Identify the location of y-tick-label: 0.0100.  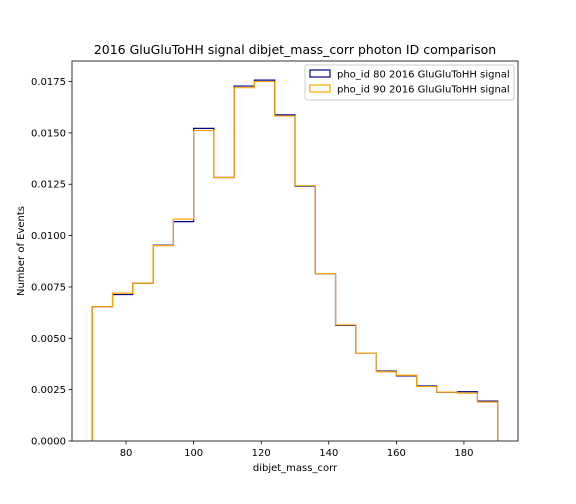
(48, 236).